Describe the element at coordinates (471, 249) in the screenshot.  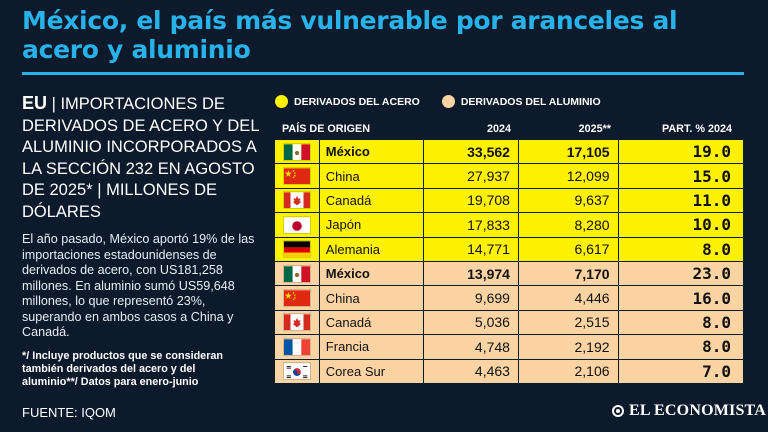
I see `value-2024-cell: 14,771` at that location.